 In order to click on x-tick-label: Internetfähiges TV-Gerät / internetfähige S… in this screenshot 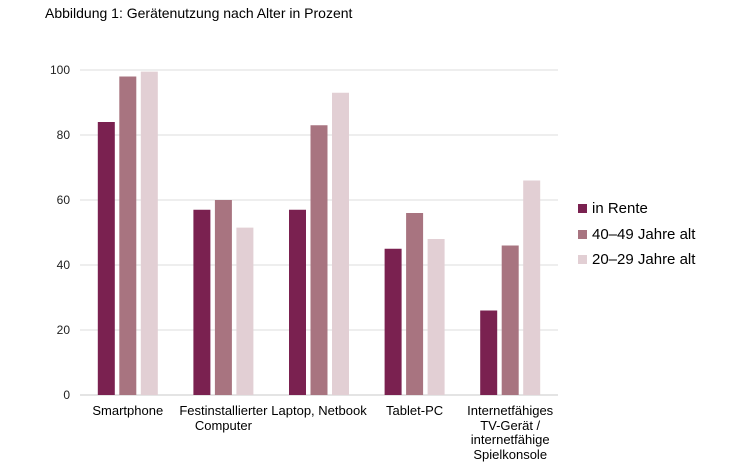, I will do `click(510, 432)`.